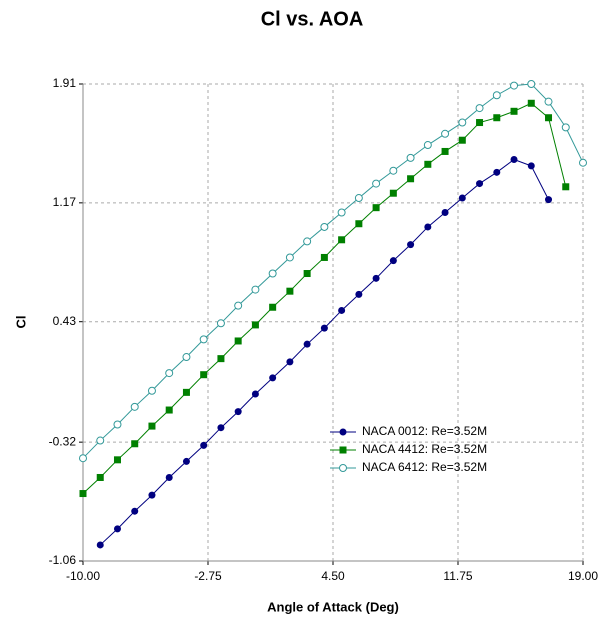 The height and width of the screenshot is (629, 605). Describe the element at coordinates (63, 560) in the screenshot. I see `y-tick-label: -1.06` at that location.